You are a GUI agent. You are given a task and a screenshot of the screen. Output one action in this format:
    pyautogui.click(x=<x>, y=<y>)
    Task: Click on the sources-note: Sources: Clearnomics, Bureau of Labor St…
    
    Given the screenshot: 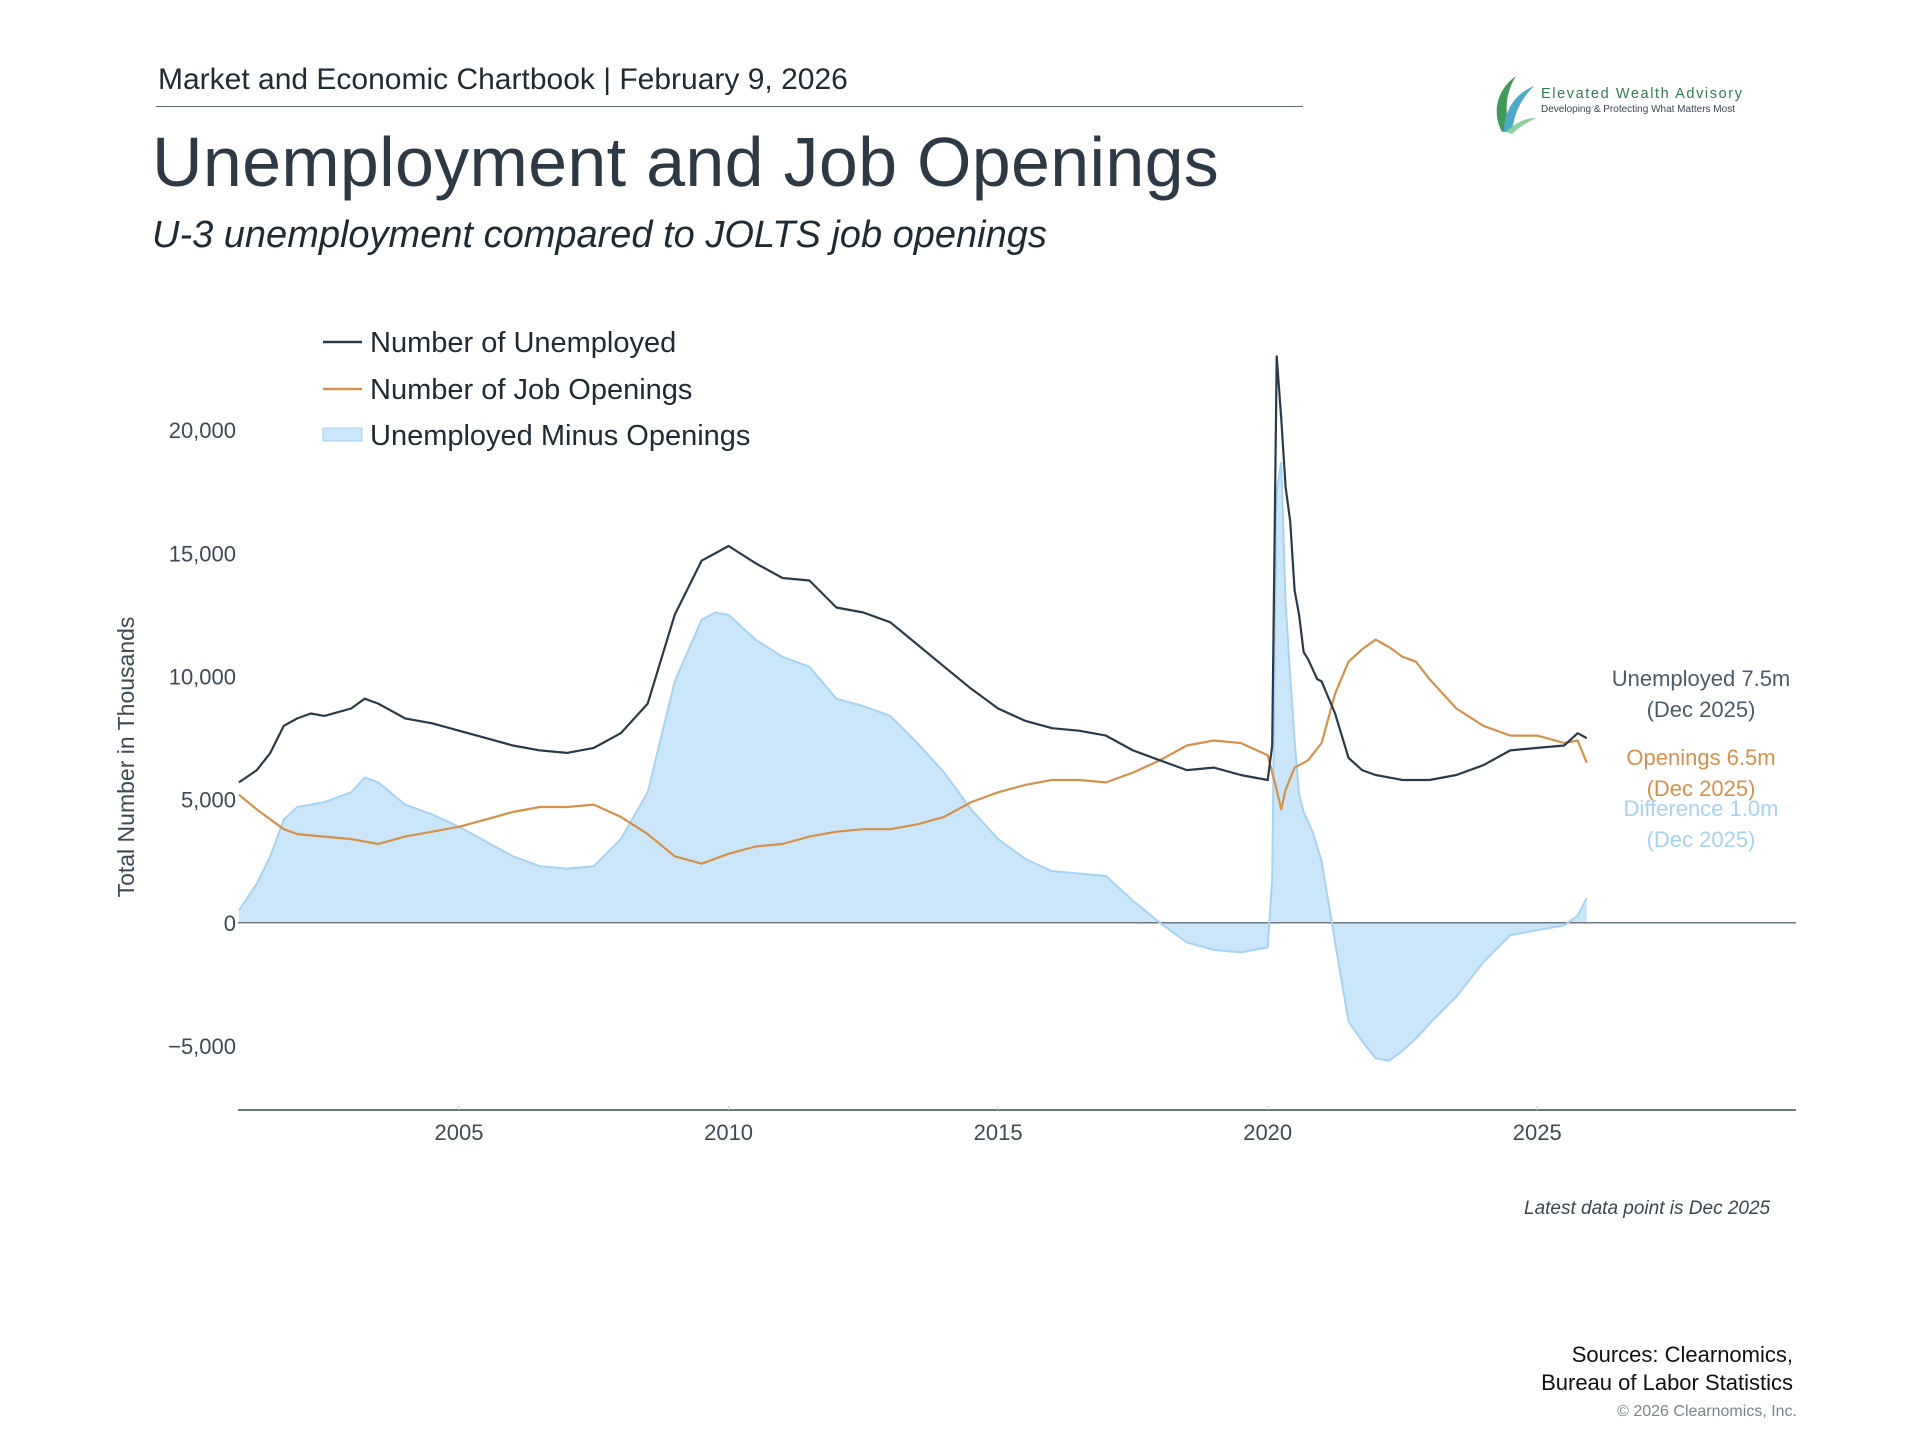 What is the action you would take?
    pyautogui.click(x=1667, y=1369)
    